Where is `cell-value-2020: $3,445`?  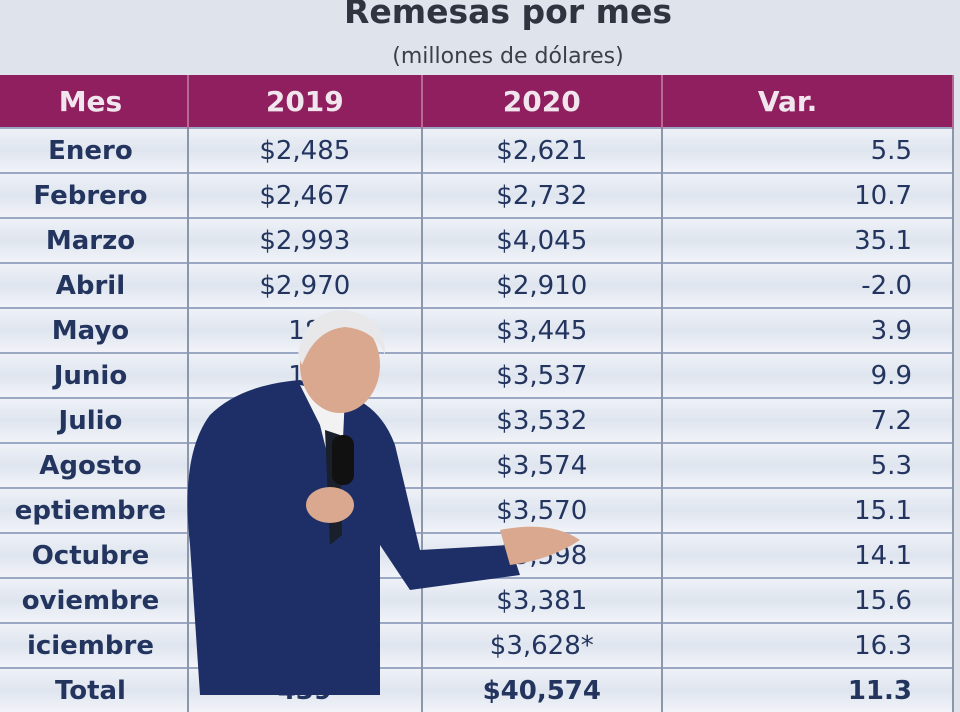
cell-value-2020: $3,445 is located at coordinates (542, 330).